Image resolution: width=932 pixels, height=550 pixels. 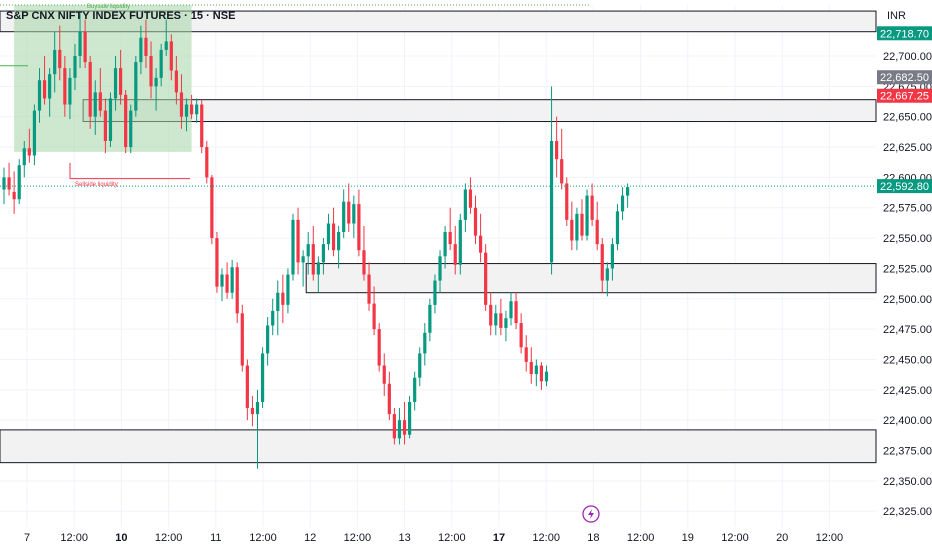 I want to click on x-tick-label: 20, so click(x=782, y=538).